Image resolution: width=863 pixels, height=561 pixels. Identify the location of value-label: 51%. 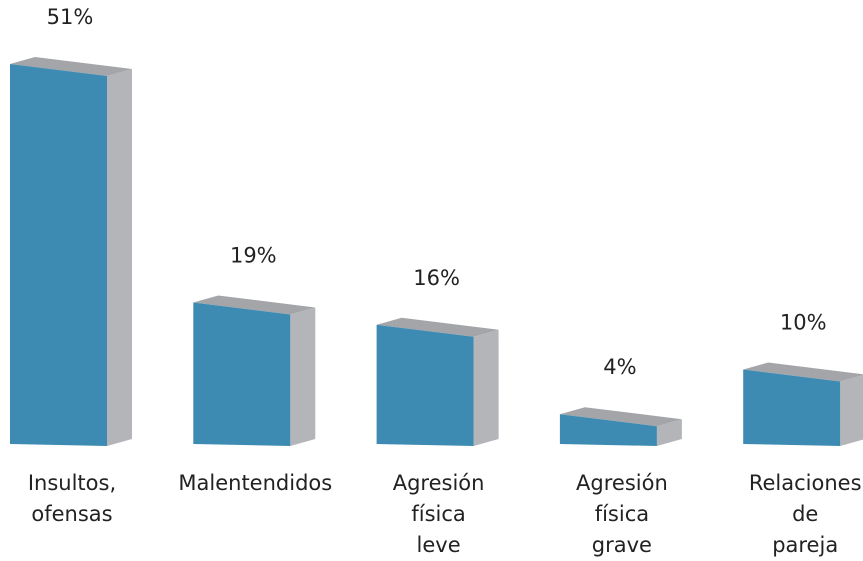
(70, 17).